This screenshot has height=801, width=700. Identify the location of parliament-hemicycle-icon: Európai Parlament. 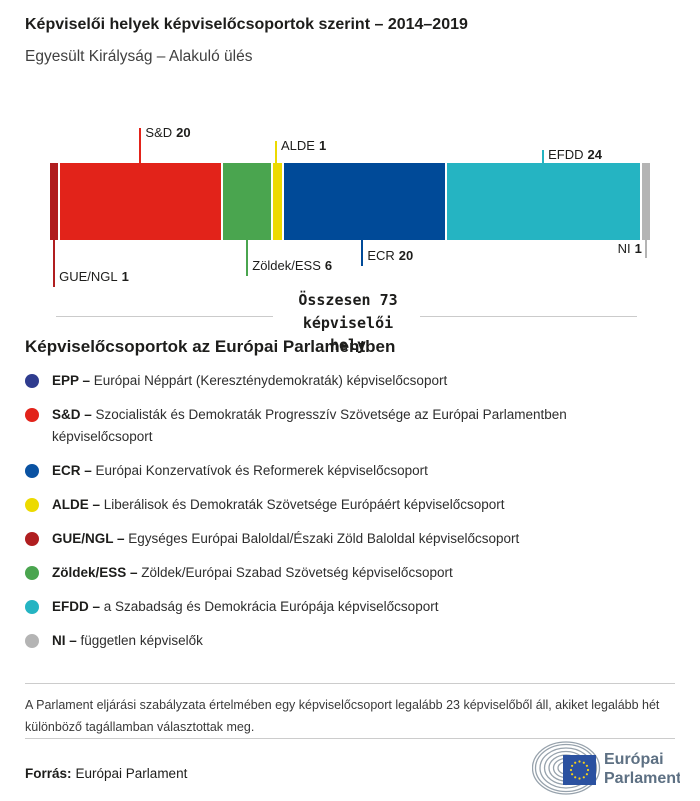
(606, 768).